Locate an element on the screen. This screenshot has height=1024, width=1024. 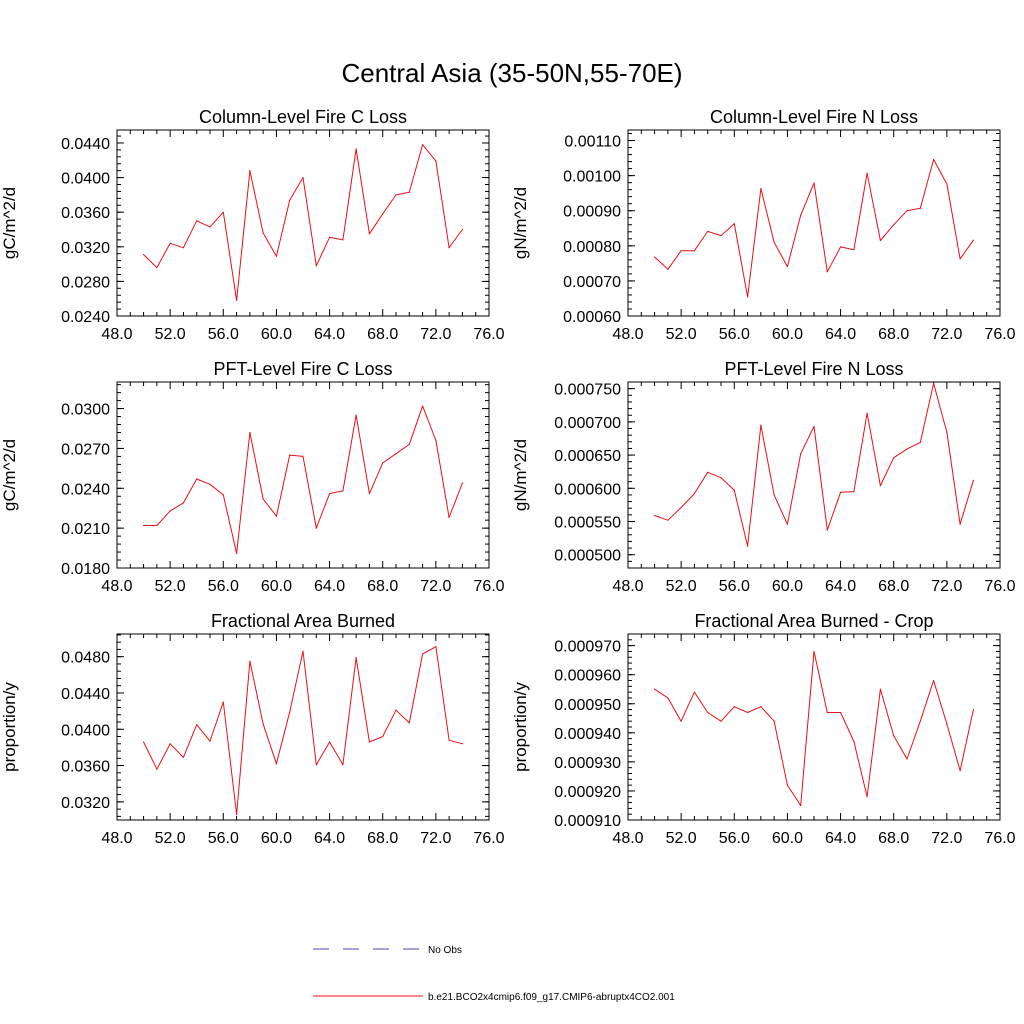
y-tick-label: 0.000940 is located at coordinates (587, 734).